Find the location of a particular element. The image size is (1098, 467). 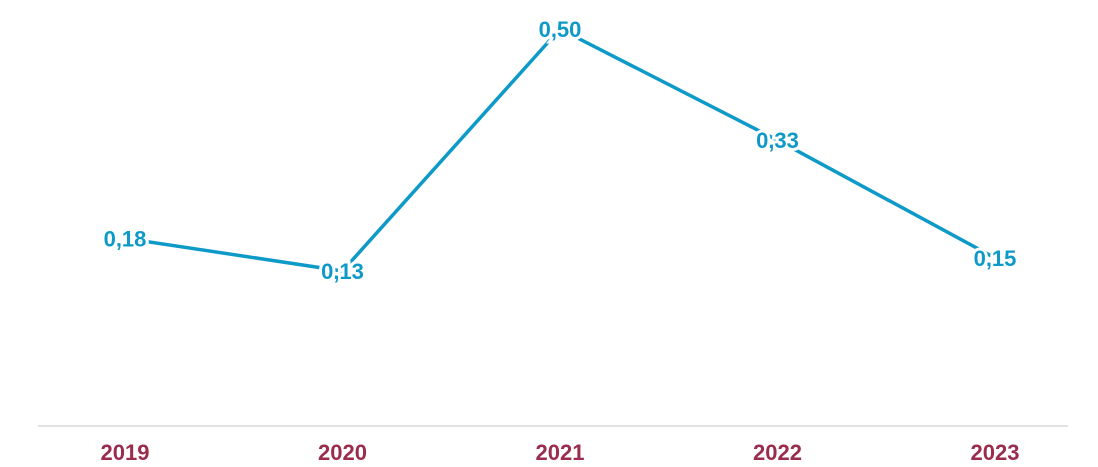

data-label-2019: 0,18 is located at coordinates (125, 238).